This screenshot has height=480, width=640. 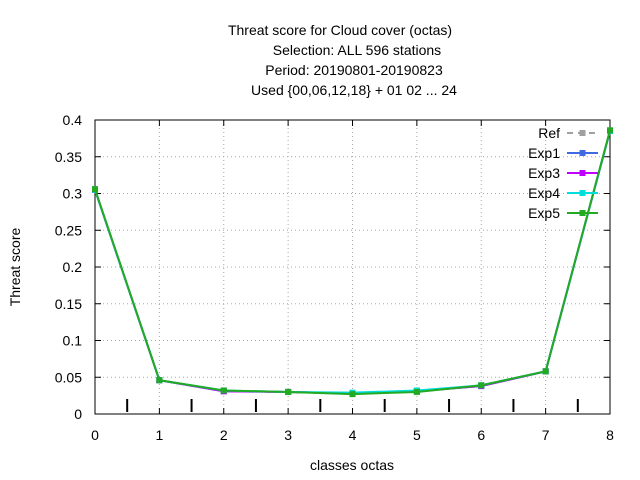 I want to click on y-tick-label: 0.05, so click(x=68, y=377).